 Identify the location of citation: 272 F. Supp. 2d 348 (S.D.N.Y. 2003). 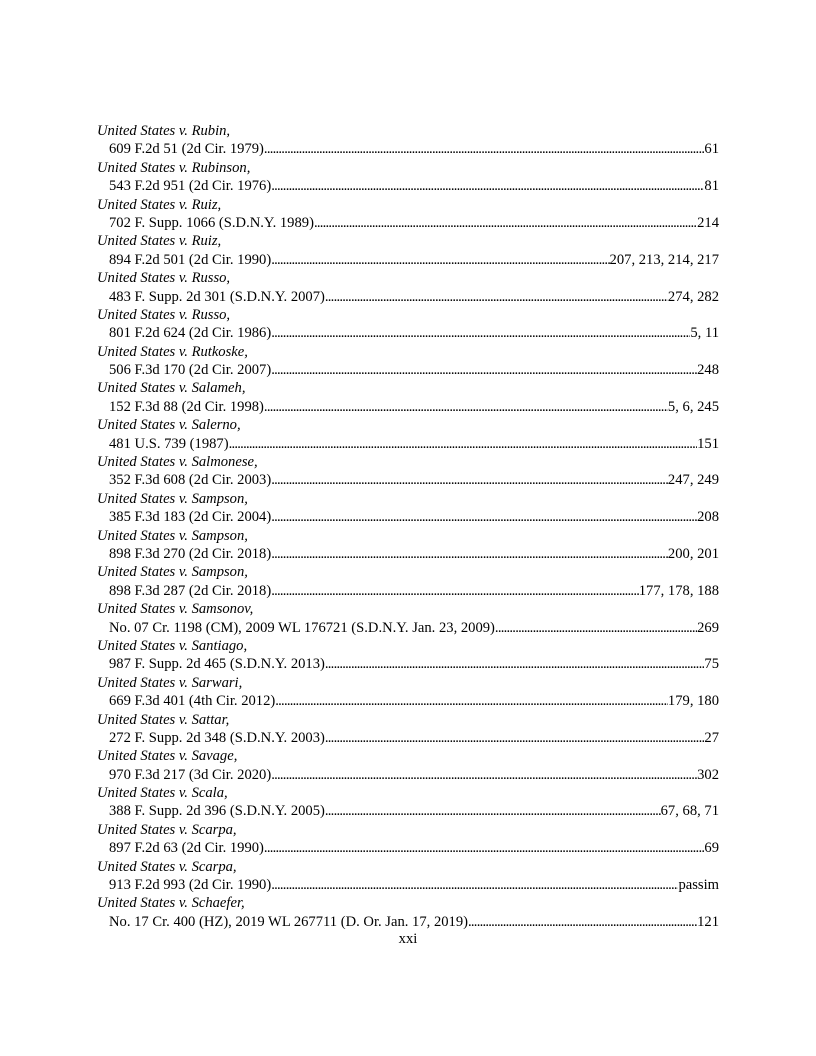
(217, 737).